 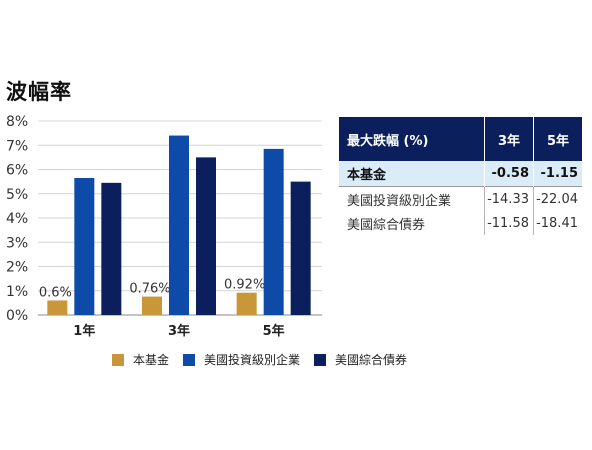 I want to click on y-tick-label: 6%, so click(x=17, y=171).